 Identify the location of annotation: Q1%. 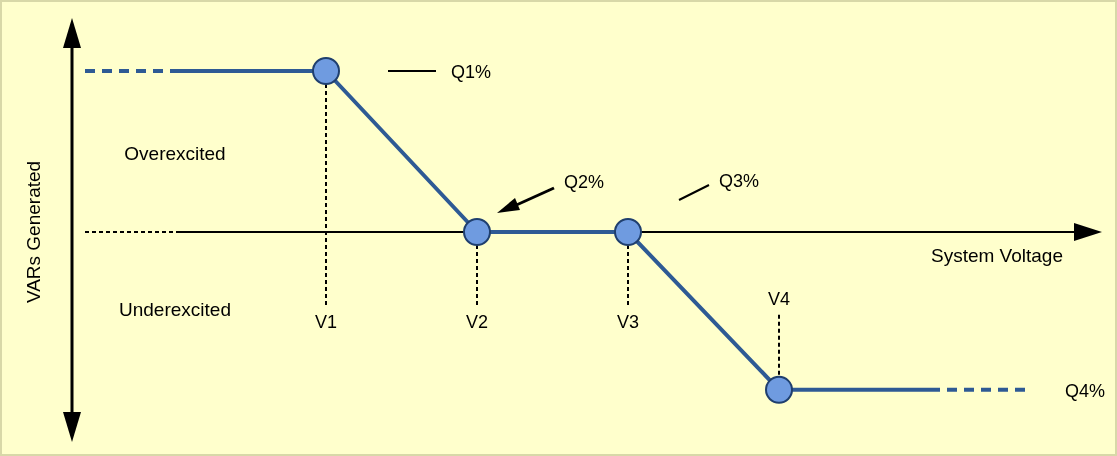
(471, 72).